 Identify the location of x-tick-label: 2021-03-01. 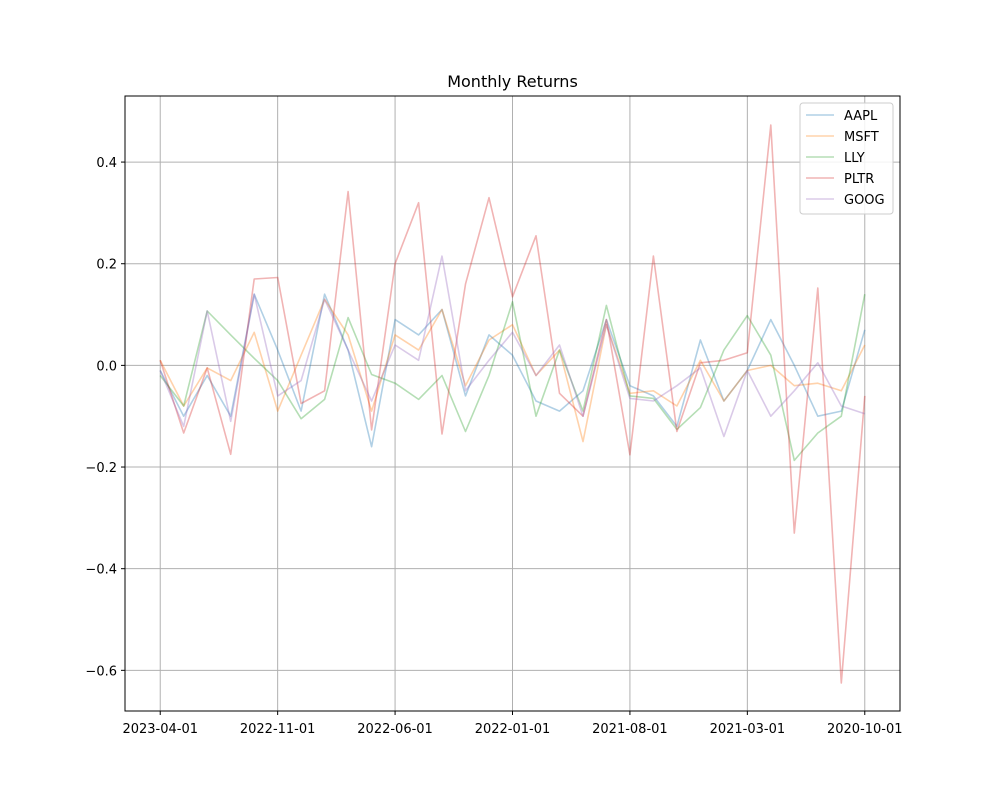
(748, 729).